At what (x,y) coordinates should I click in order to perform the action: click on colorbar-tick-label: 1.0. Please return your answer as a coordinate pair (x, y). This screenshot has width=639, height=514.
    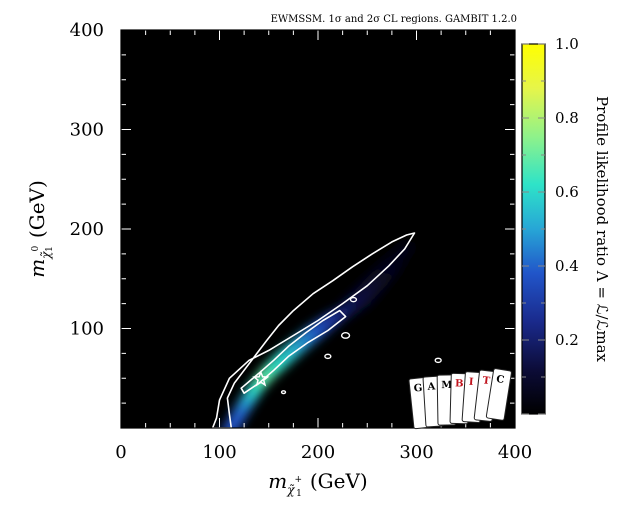
    Looking at the image, I should click on (567, 44).